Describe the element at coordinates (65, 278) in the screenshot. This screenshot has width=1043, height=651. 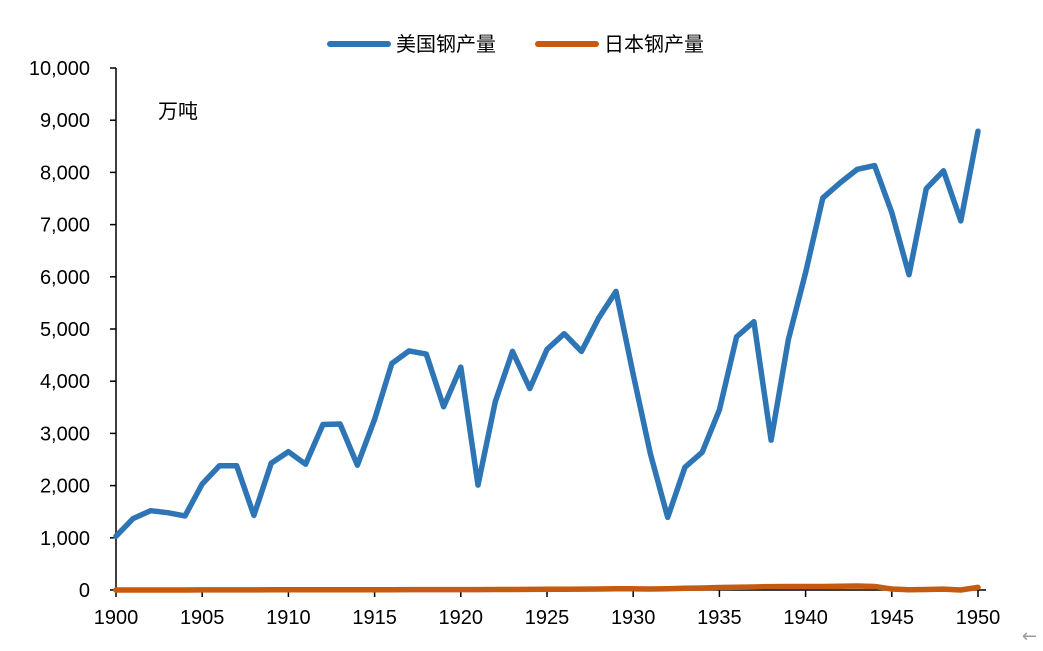
I see `y-tick-label: 6,000` at that location.